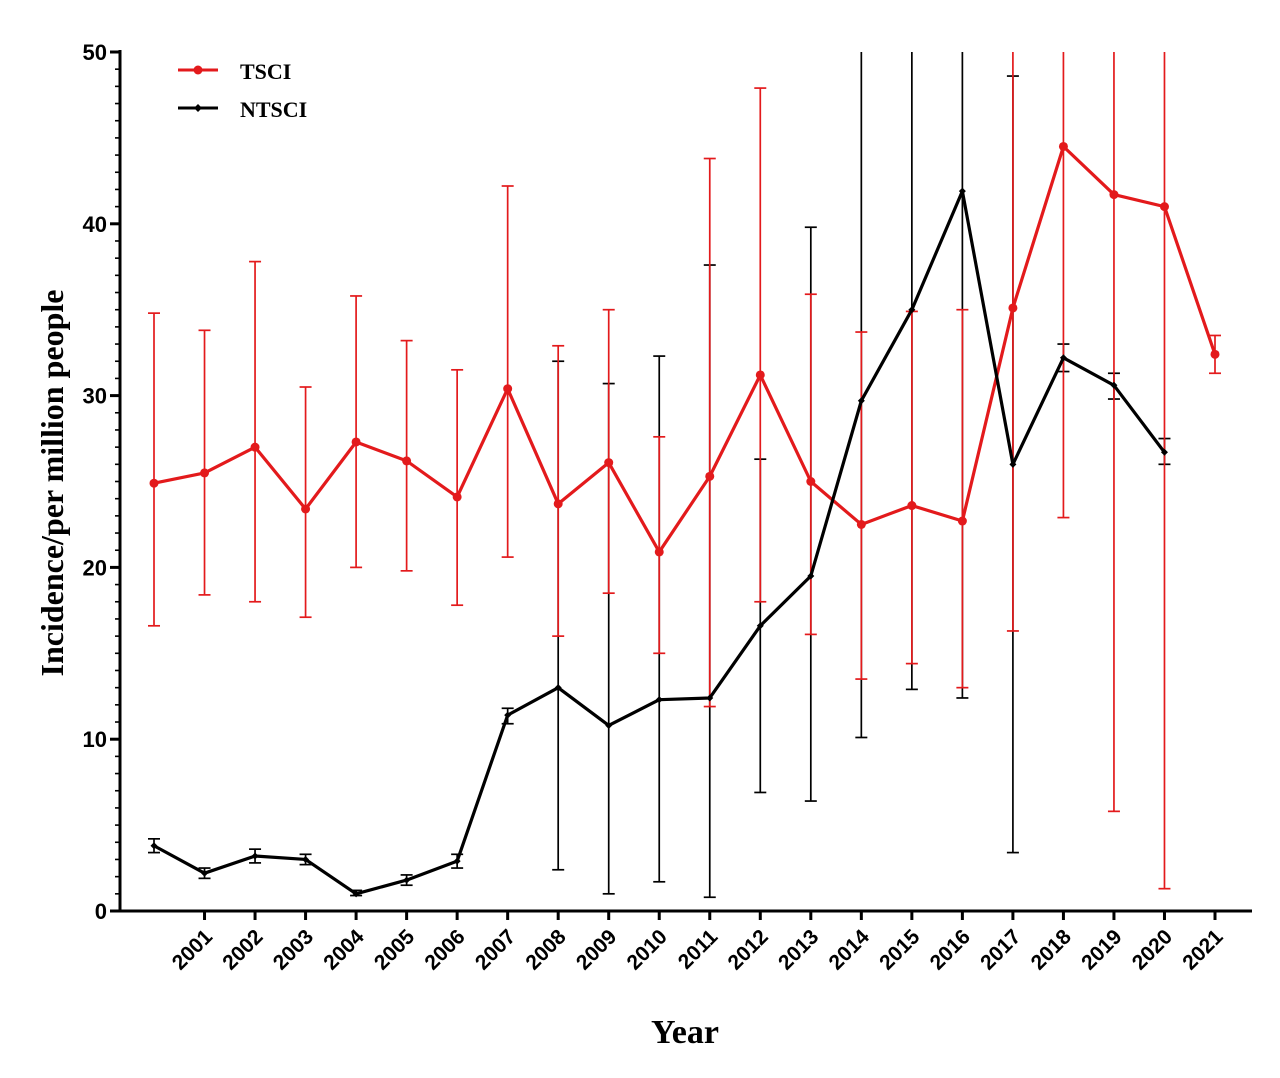  What do you see at coordinates (242, 949) in the screenshot?
I see `x-tick-label: 2002` at bounding box center [242, 949].